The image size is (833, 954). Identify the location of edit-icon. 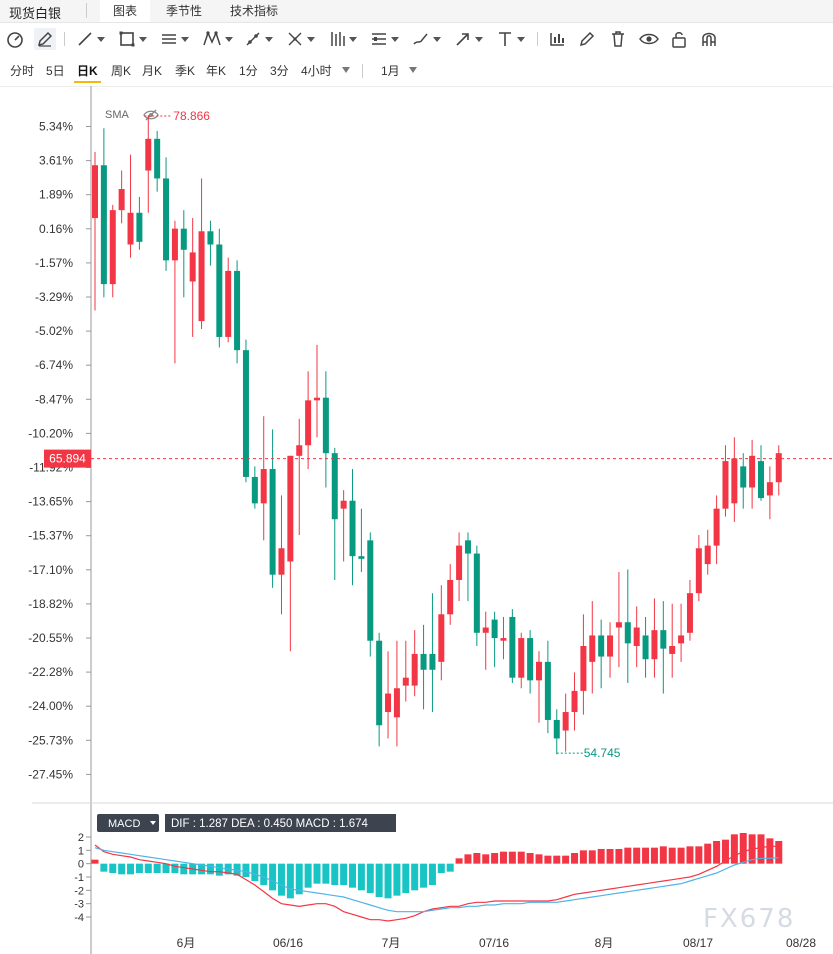
(587, 39).